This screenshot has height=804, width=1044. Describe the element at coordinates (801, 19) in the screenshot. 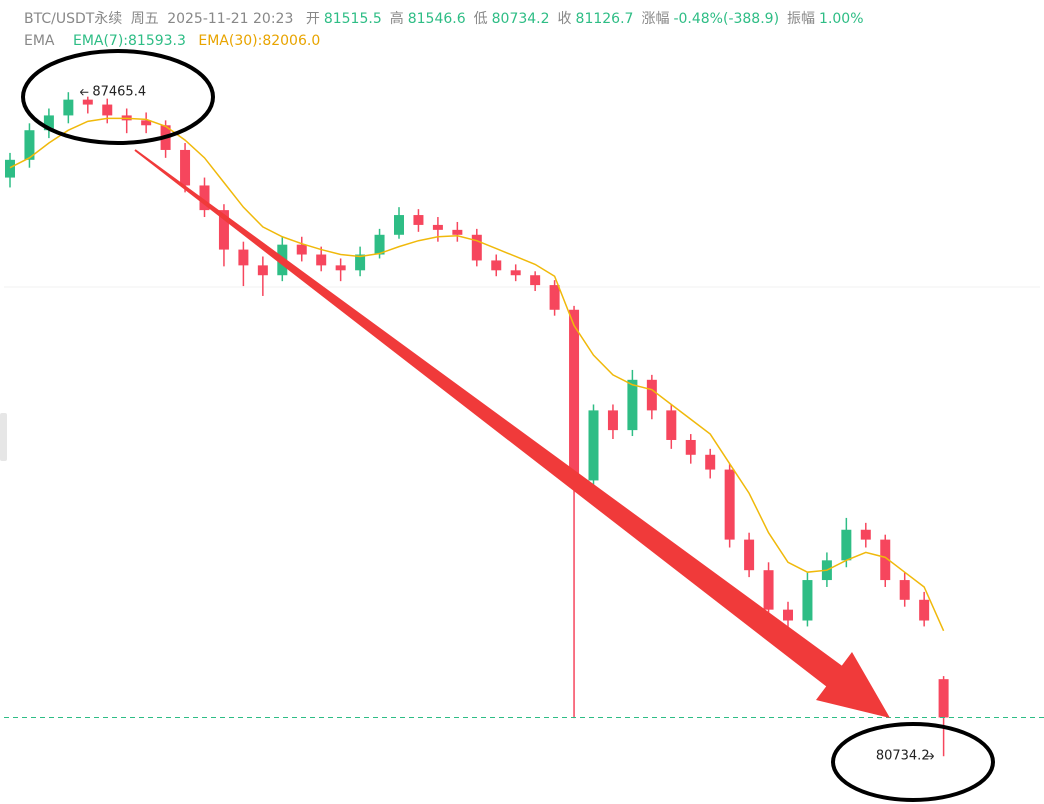

I see `field-label: 振幅` at that location.